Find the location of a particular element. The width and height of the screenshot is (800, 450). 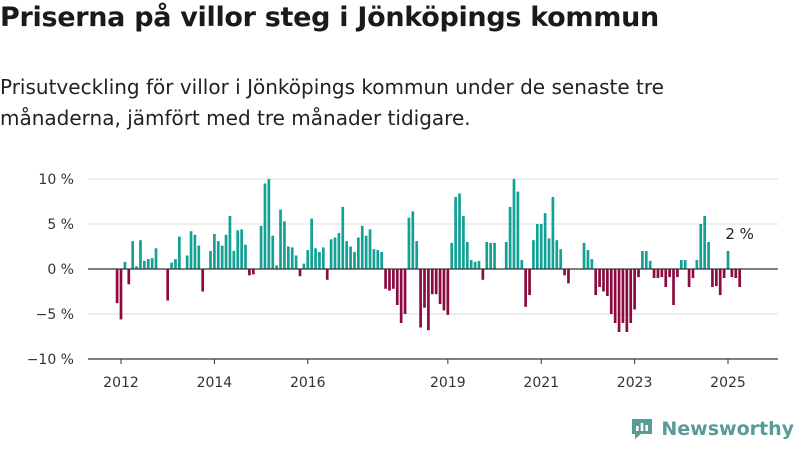

latest-value-annotation: 2 % is located at coordinates (739, 234).